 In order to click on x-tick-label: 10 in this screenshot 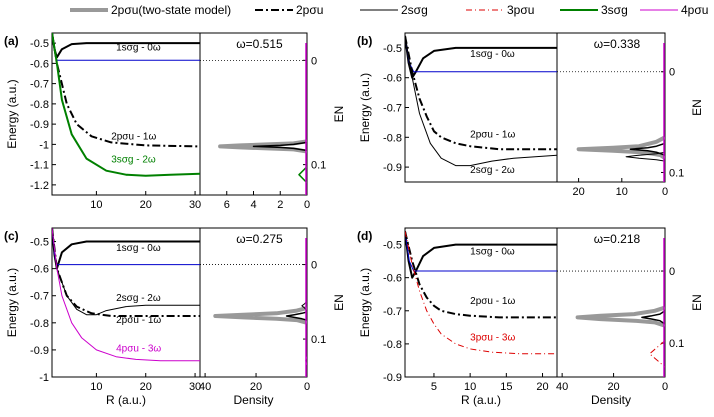, I will do `click(96, 387)`.